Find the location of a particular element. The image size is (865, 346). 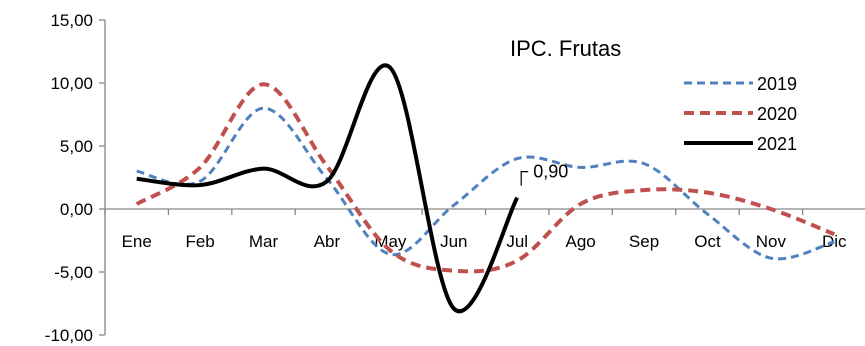

y-tick-label: 5,00 is located at coordinates (76, 146).